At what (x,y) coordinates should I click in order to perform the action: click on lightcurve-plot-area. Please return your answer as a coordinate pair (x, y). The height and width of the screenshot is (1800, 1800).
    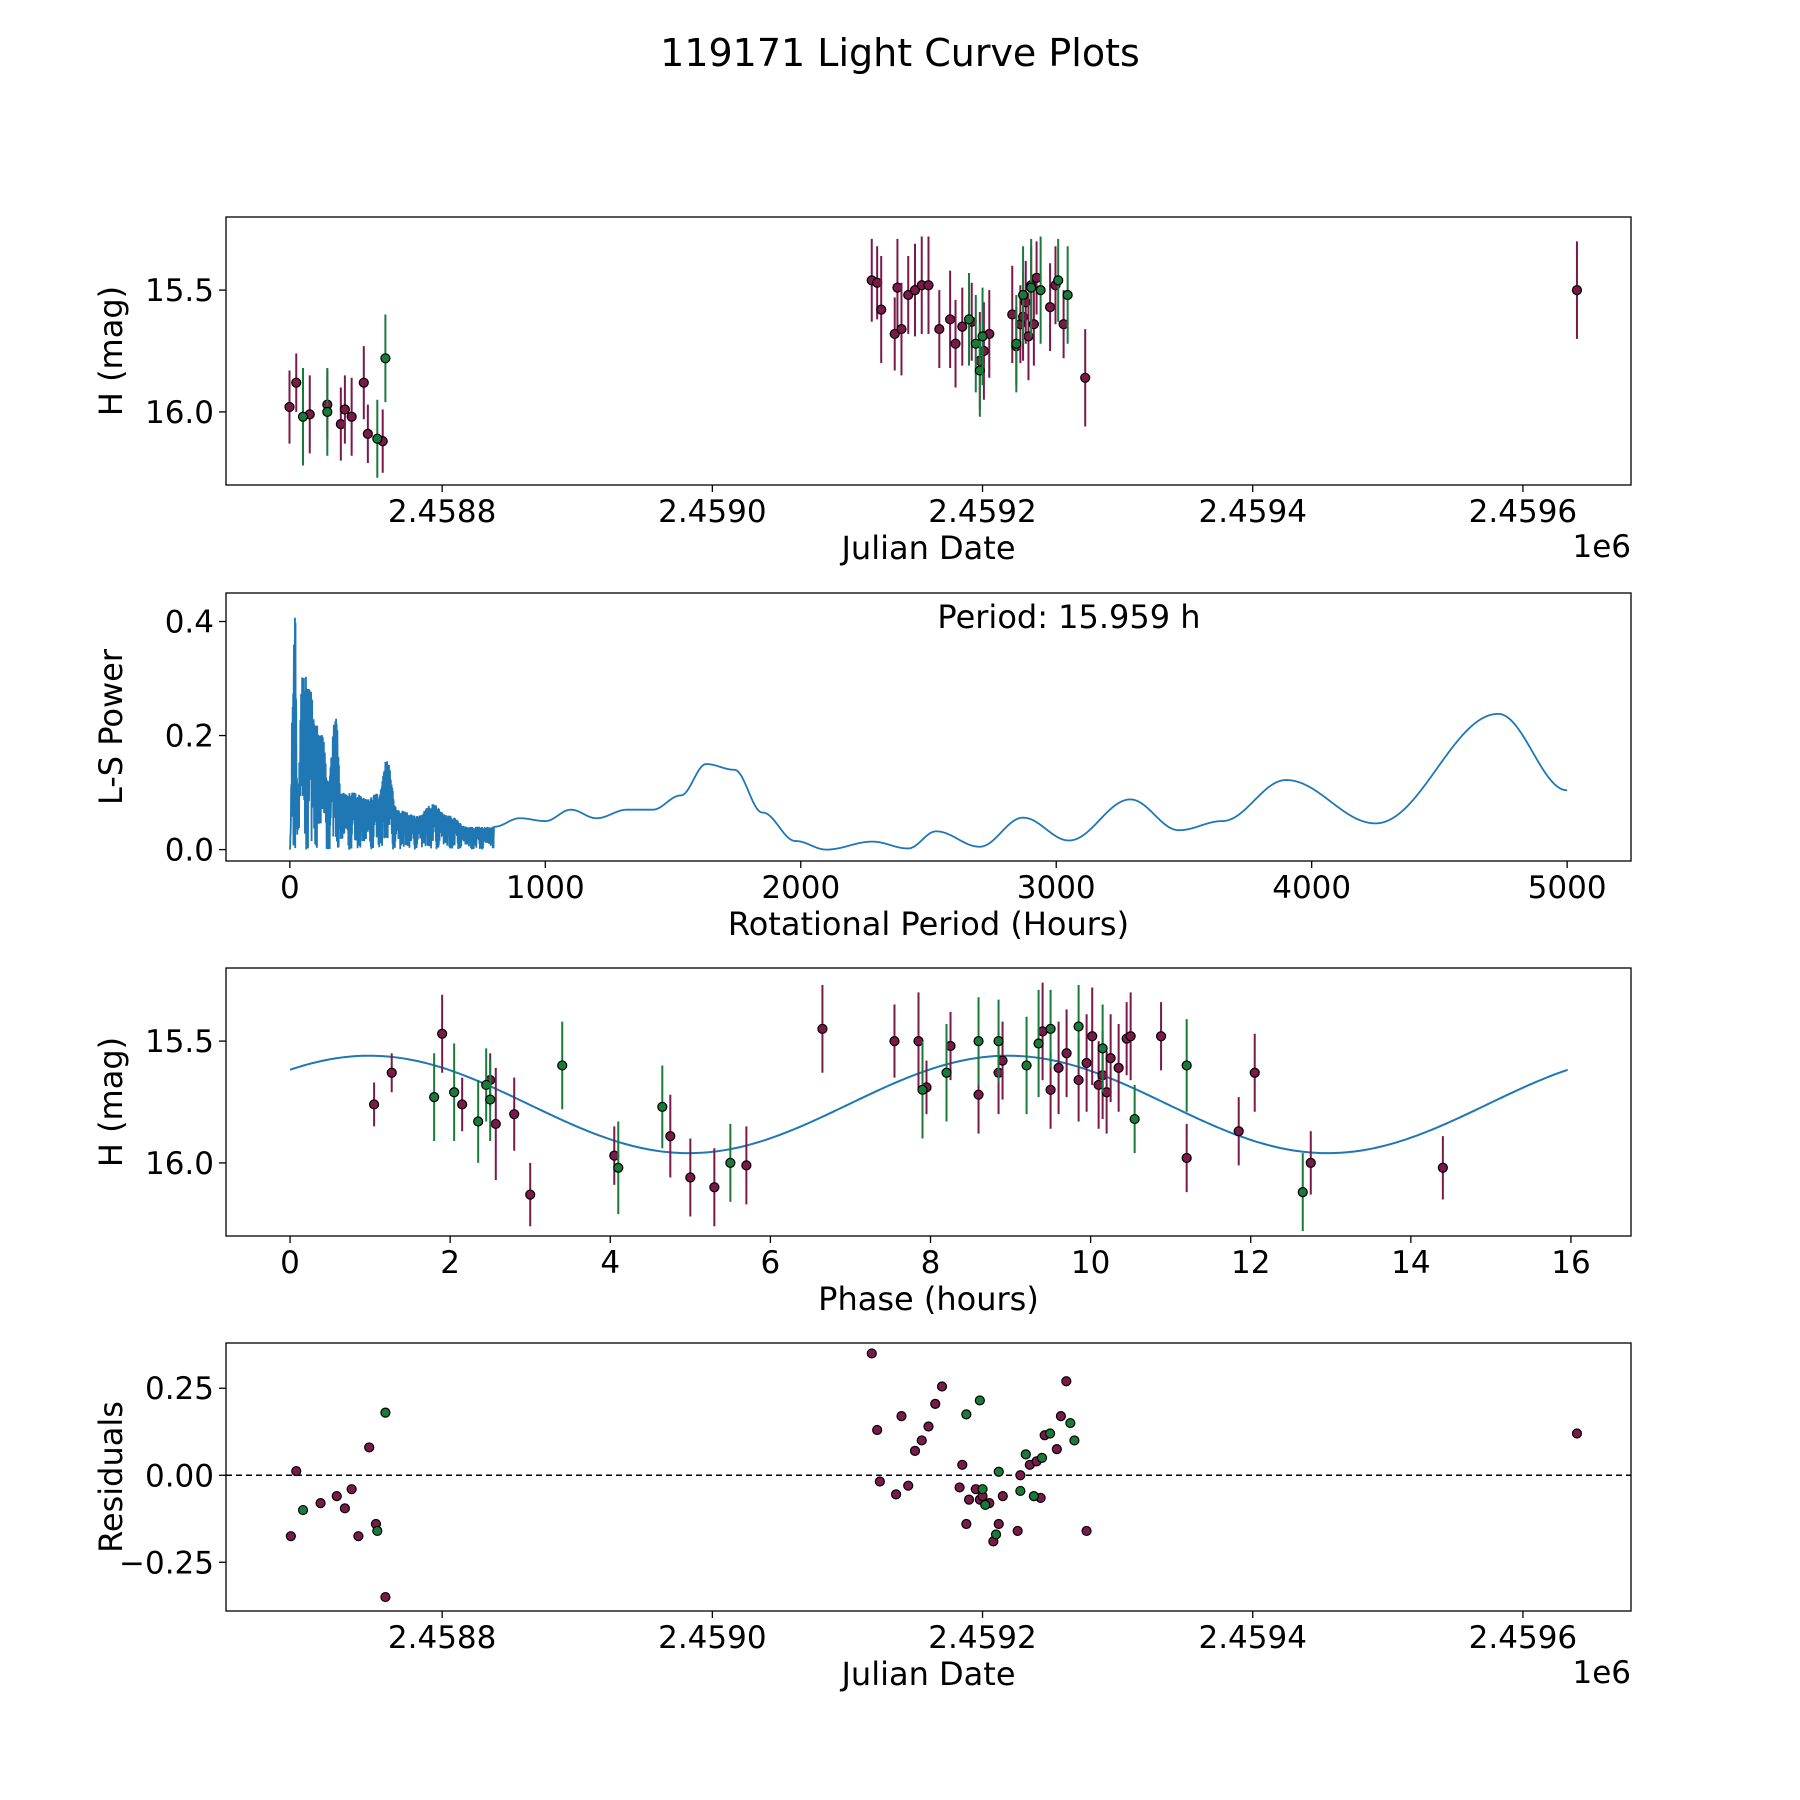
    Looking at the image, I should click on (933, 357).